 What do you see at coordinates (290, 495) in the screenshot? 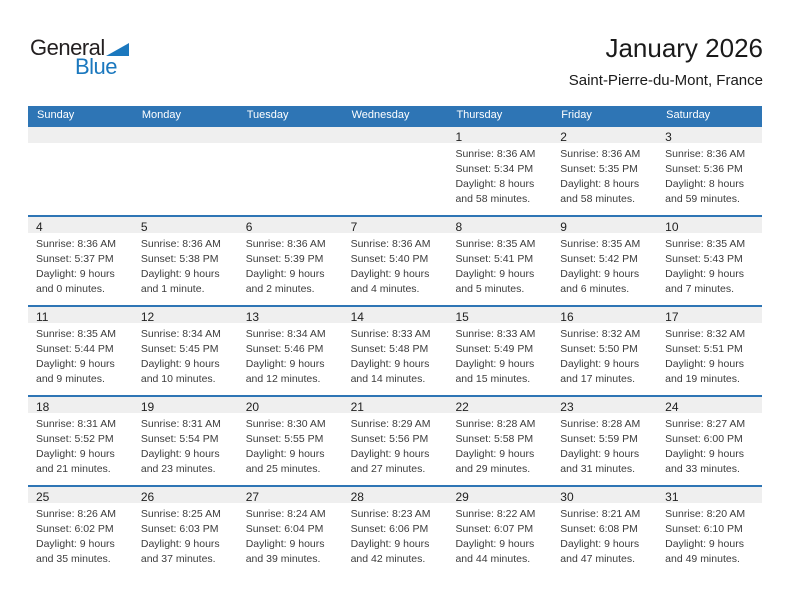
I see `day-number-band: 27` at bounding box center [290, 495].